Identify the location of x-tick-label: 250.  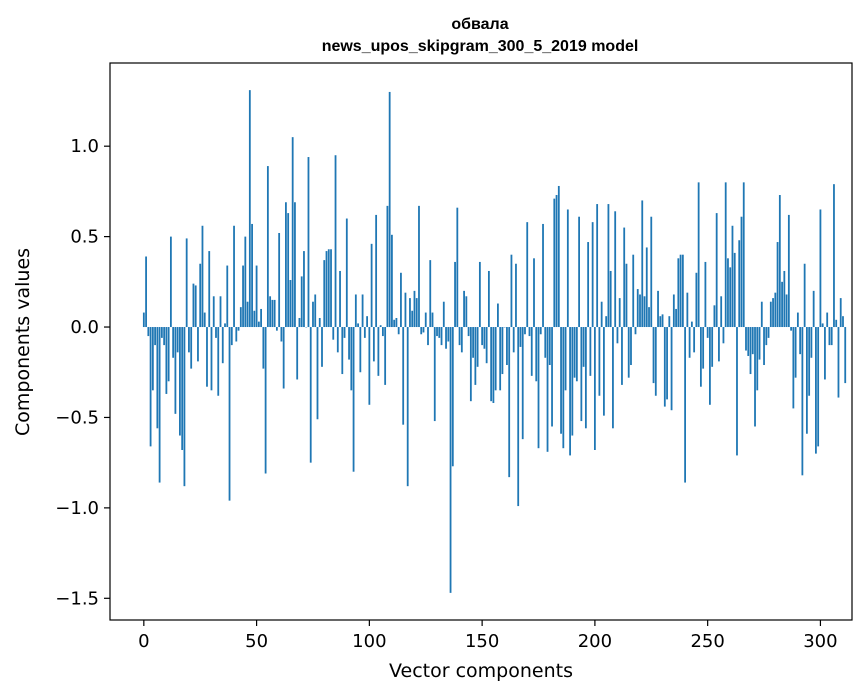
(707, 641).